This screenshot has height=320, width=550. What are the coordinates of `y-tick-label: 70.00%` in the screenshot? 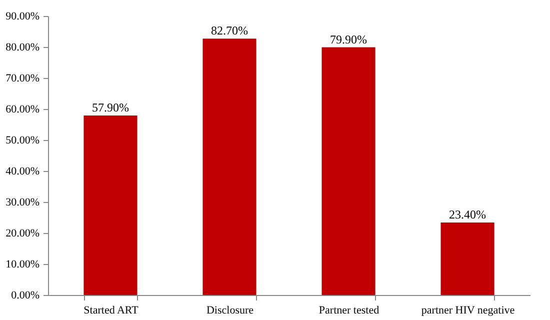 It's located at (23, 78).